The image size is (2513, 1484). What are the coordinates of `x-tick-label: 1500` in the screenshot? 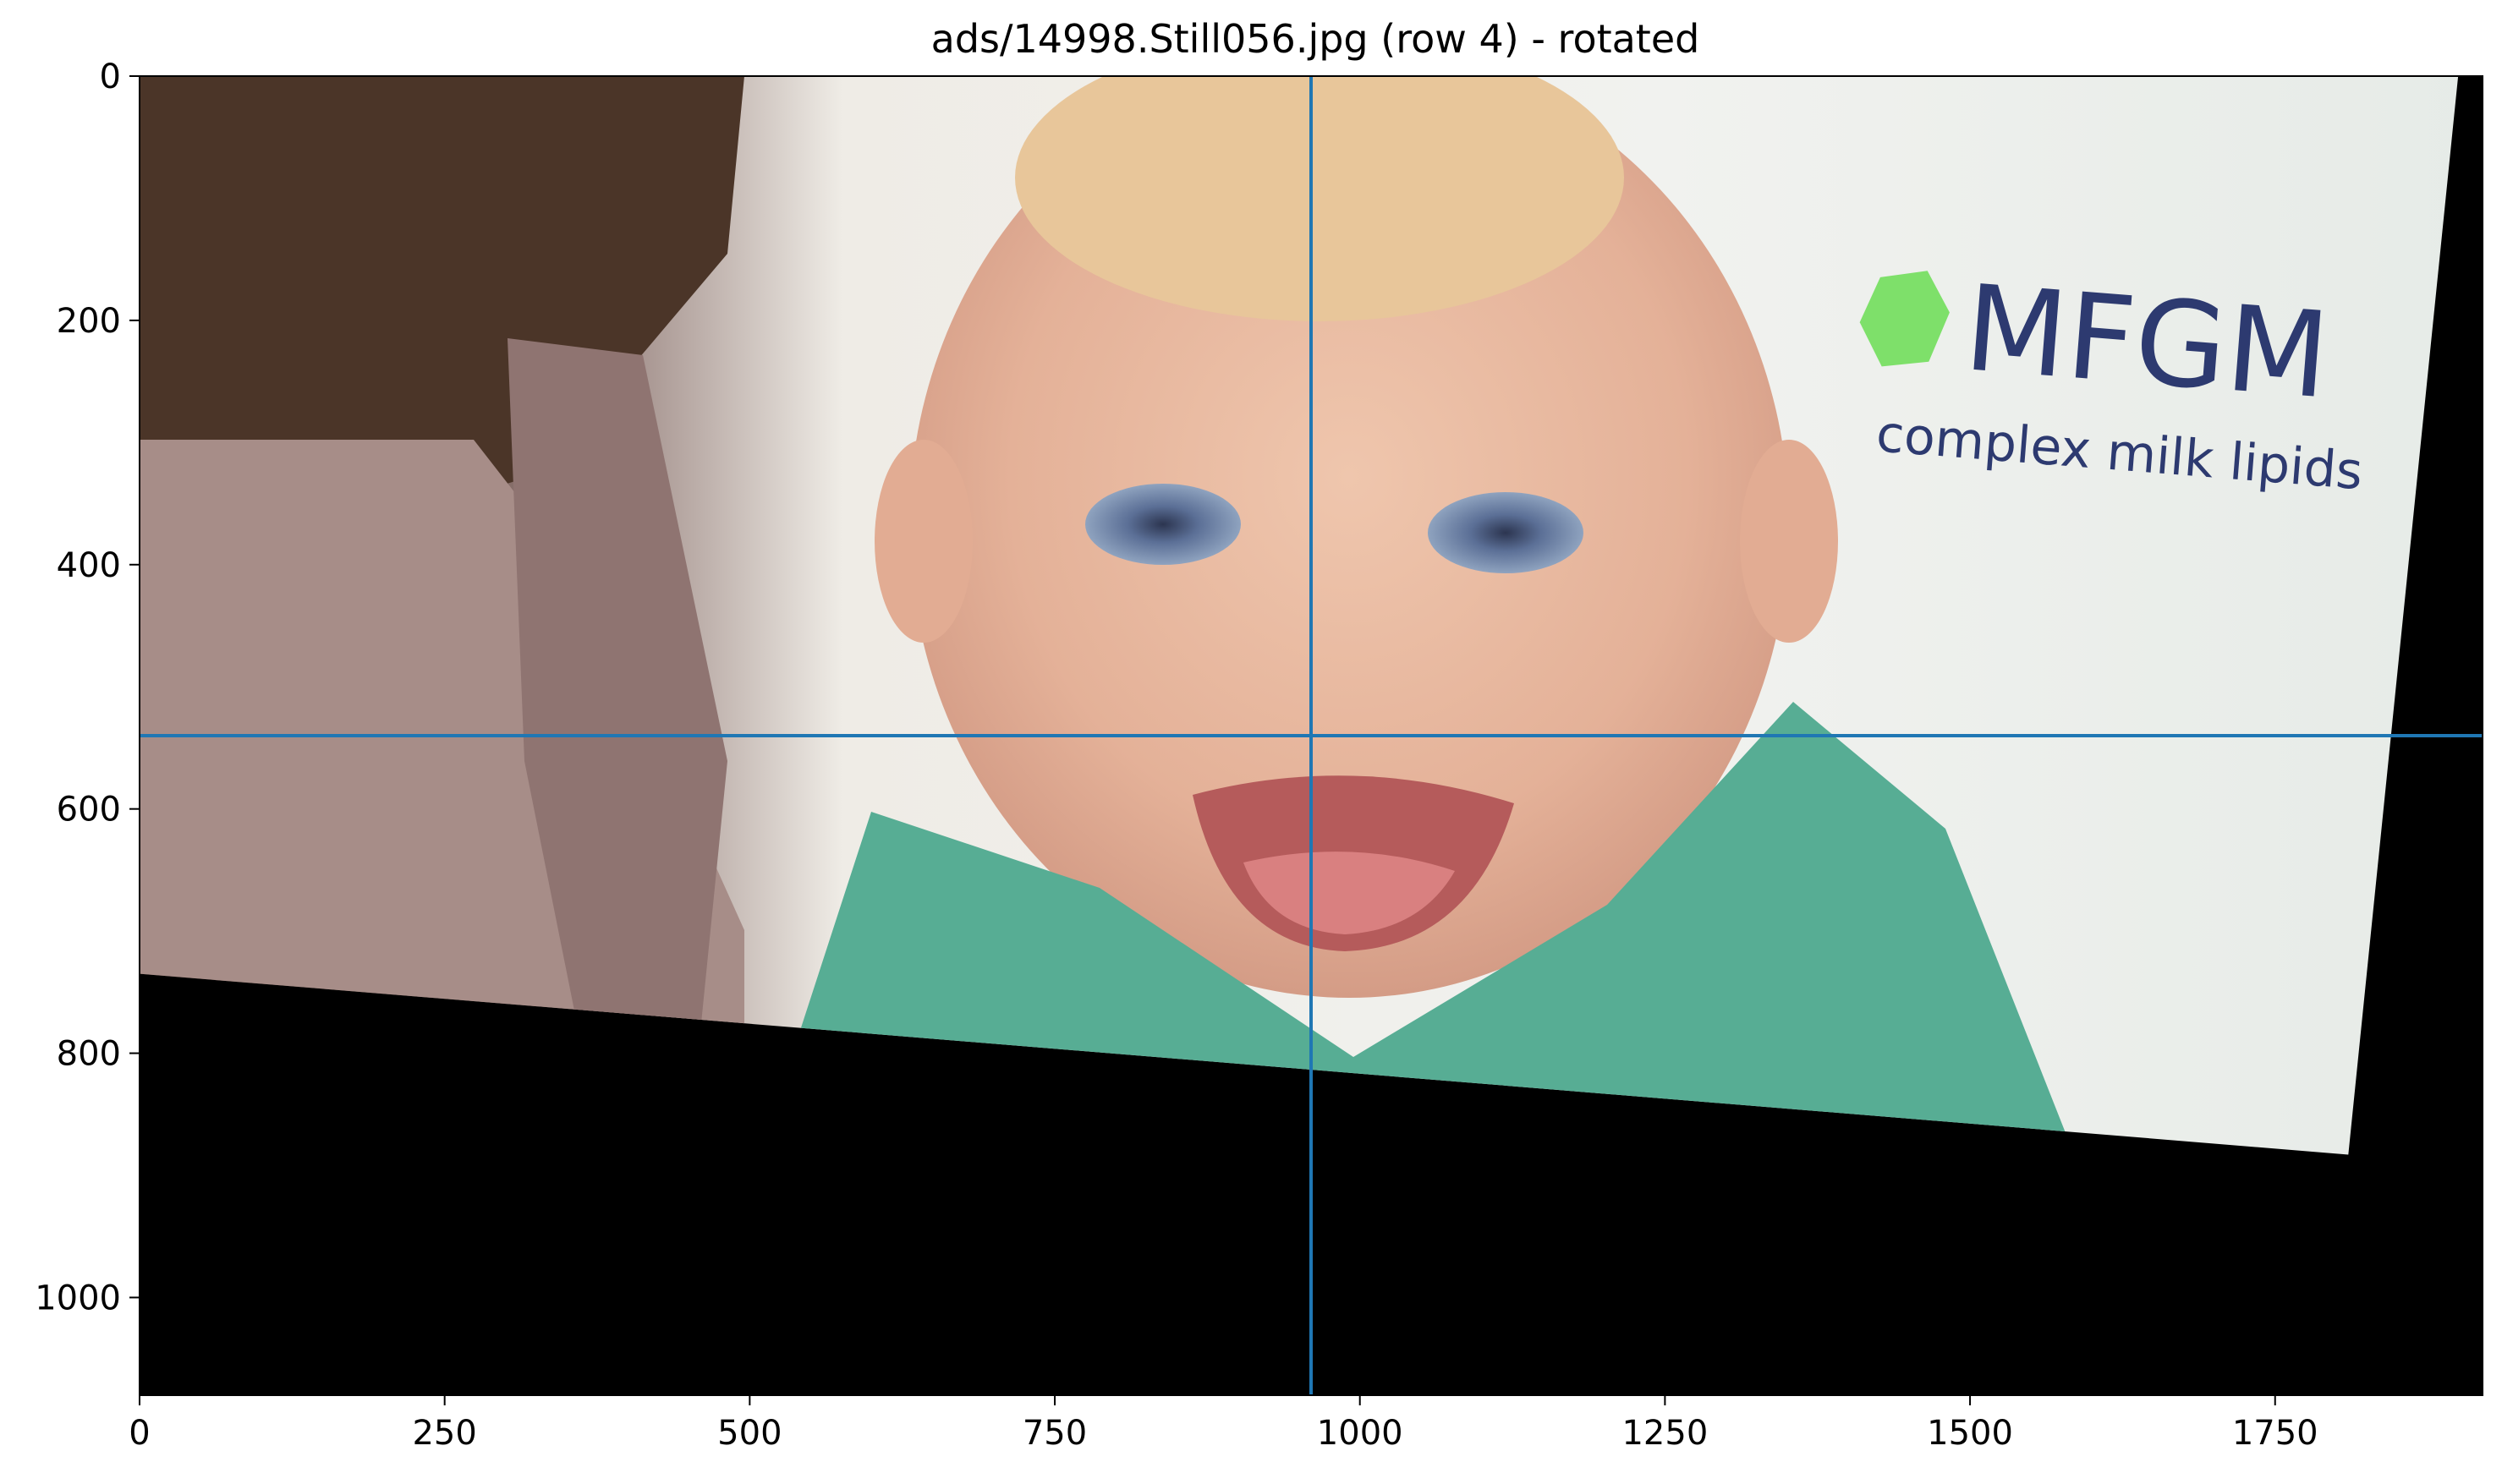 It's located at (1970, 1433).